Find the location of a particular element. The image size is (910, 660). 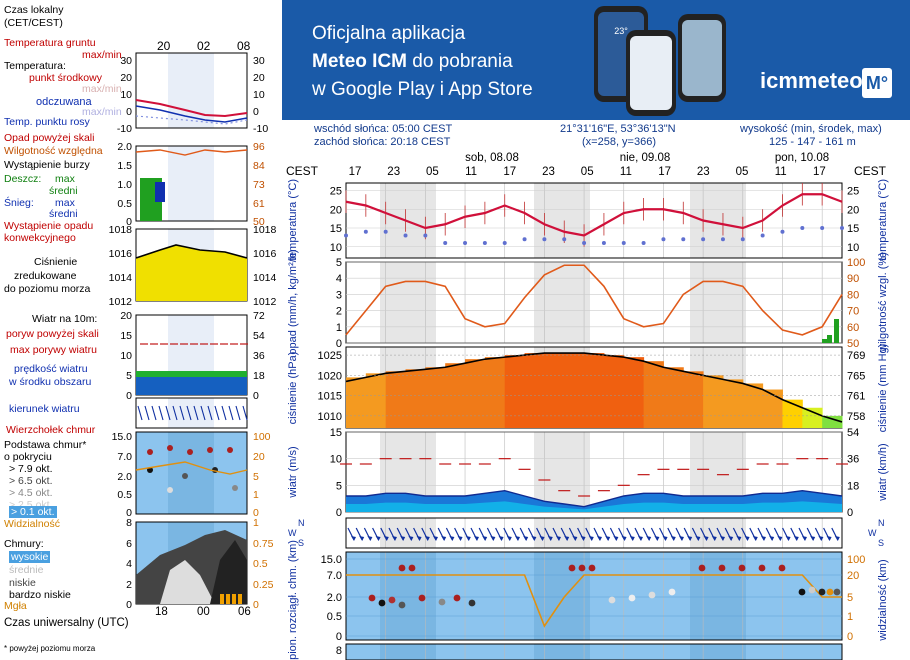

legend-fog-bar is located at coordinates (234, 599).